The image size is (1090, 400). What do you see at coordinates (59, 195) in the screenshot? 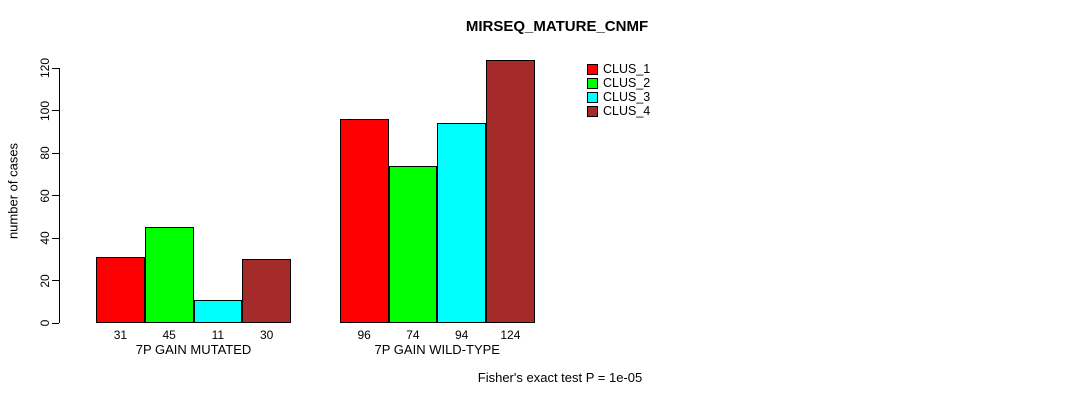
I see `y-axis-line` at bounding box center [59, 195].